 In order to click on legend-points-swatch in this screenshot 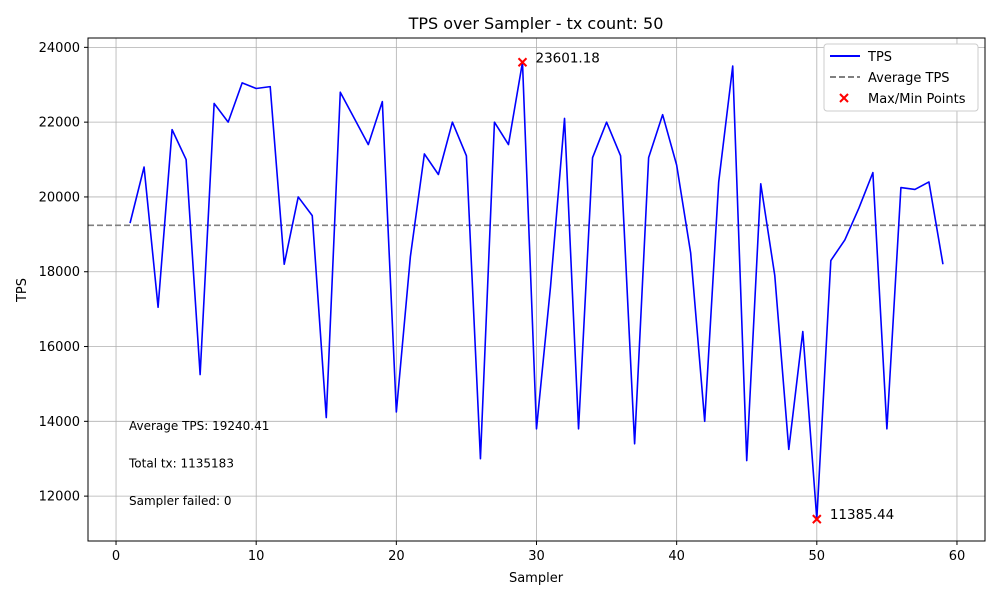, I will do `click(844, 98)`.